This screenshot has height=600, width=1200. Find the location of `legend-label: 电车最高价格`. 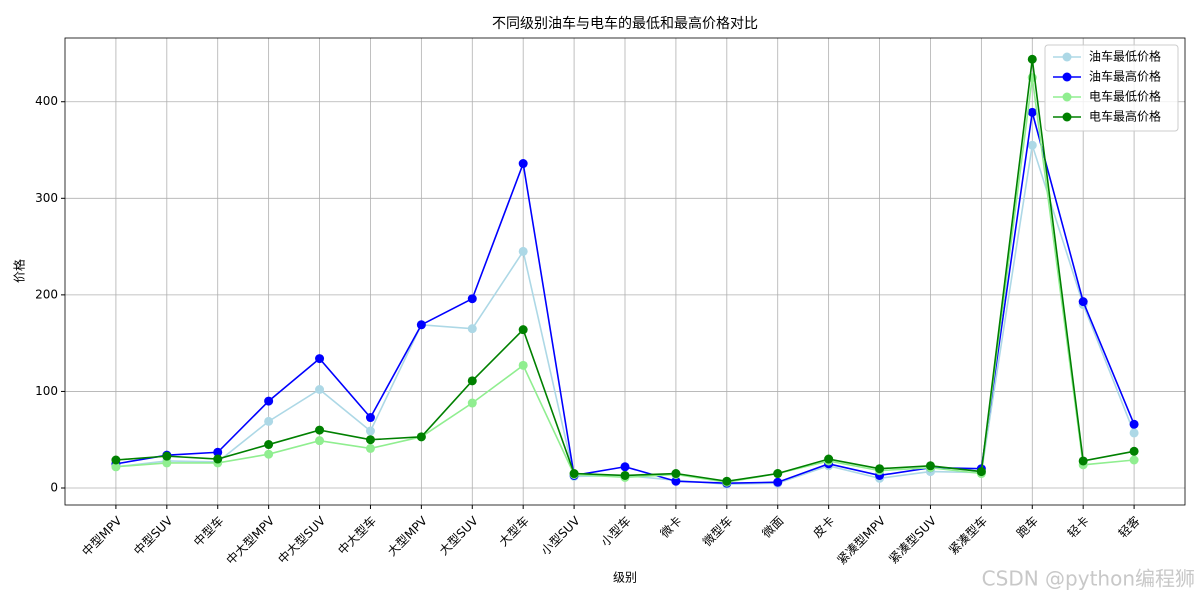

legend-label: 电车最高价格 is located at coordinates (1125, 116).